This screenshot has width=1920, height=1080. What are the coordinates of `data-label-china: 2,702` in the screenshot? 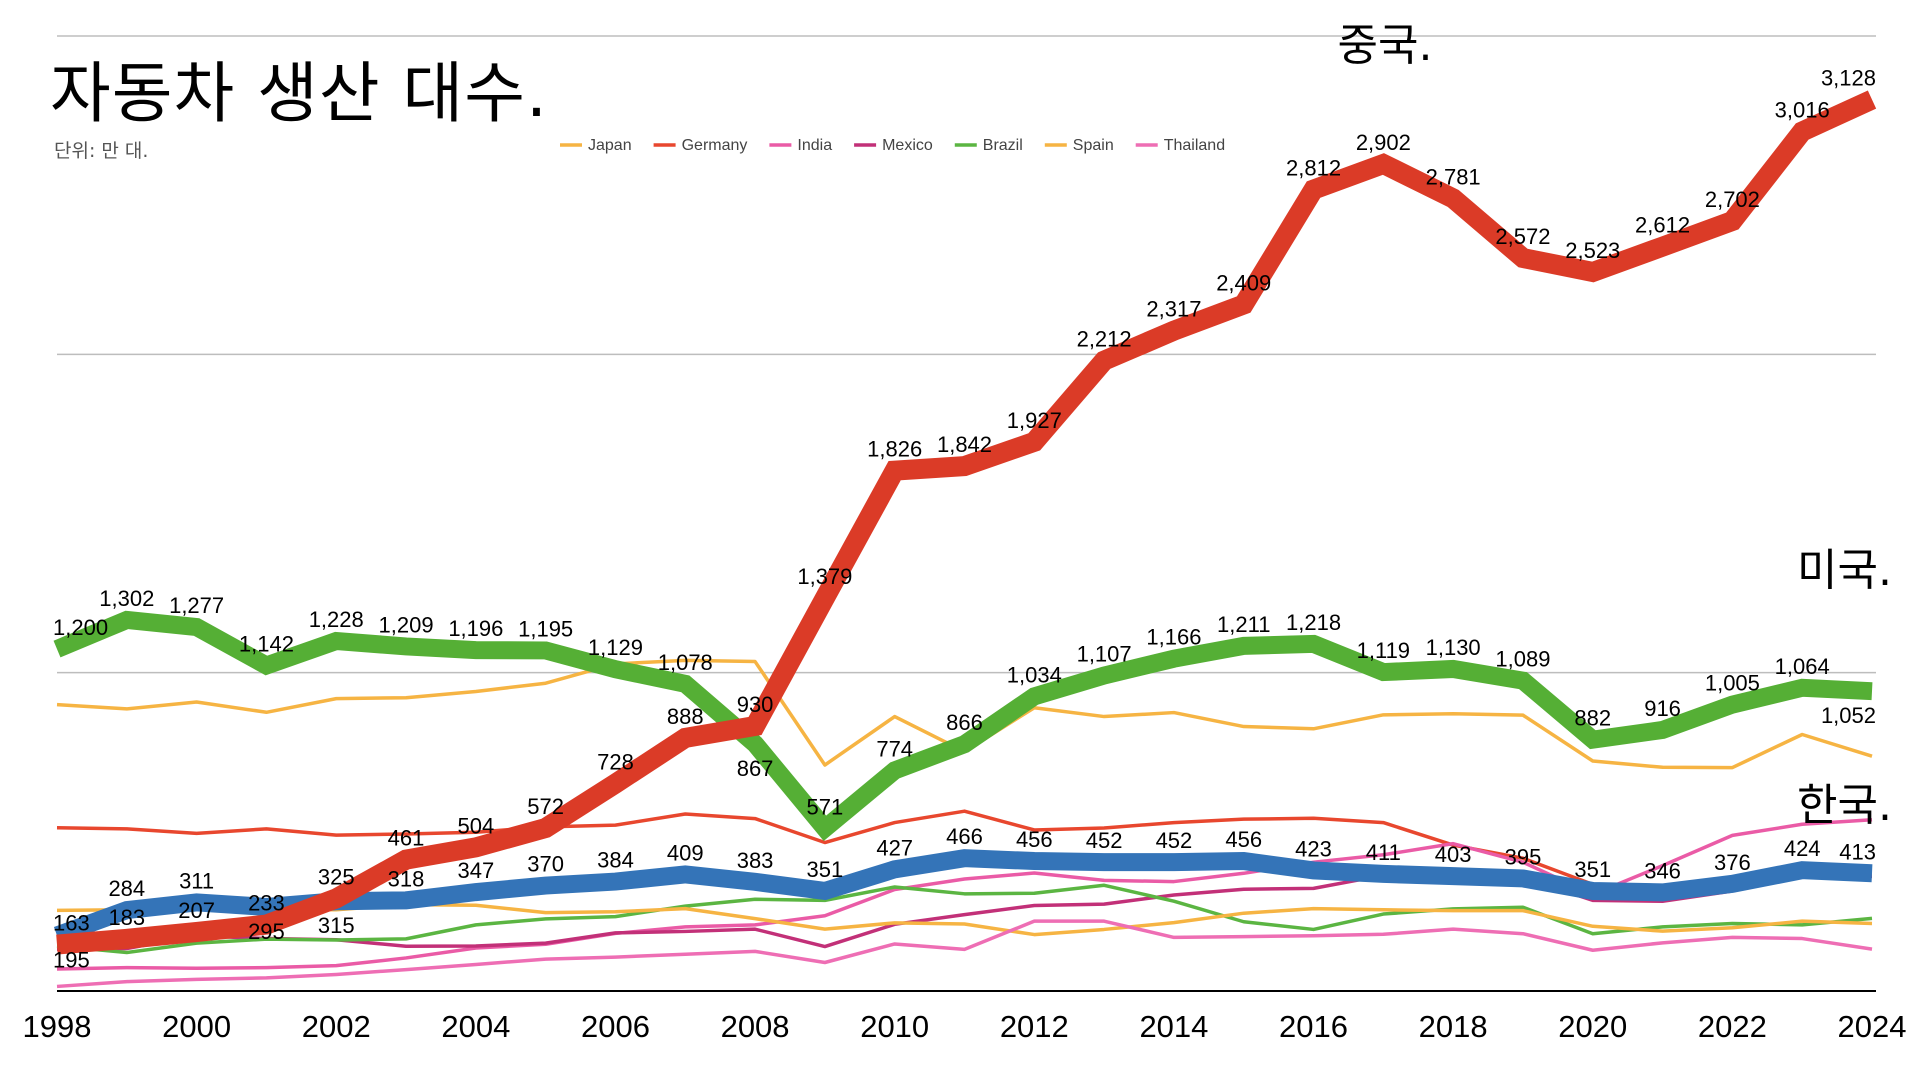 It's located at (1732, 199).